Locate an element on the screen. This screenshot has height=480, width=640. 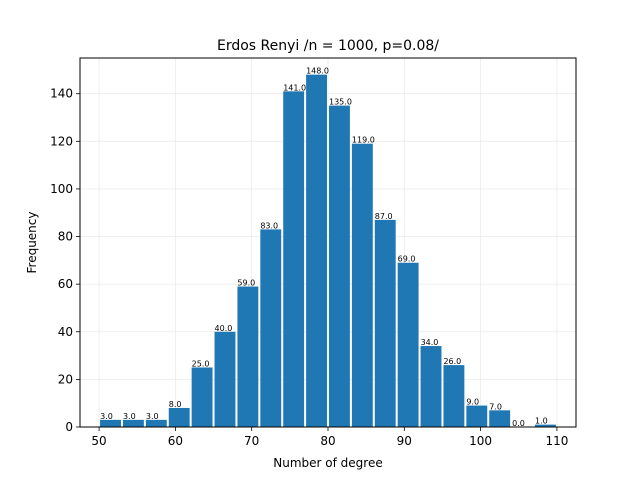
bar-value-label: 9.0 is located at coordinates (472, 402).